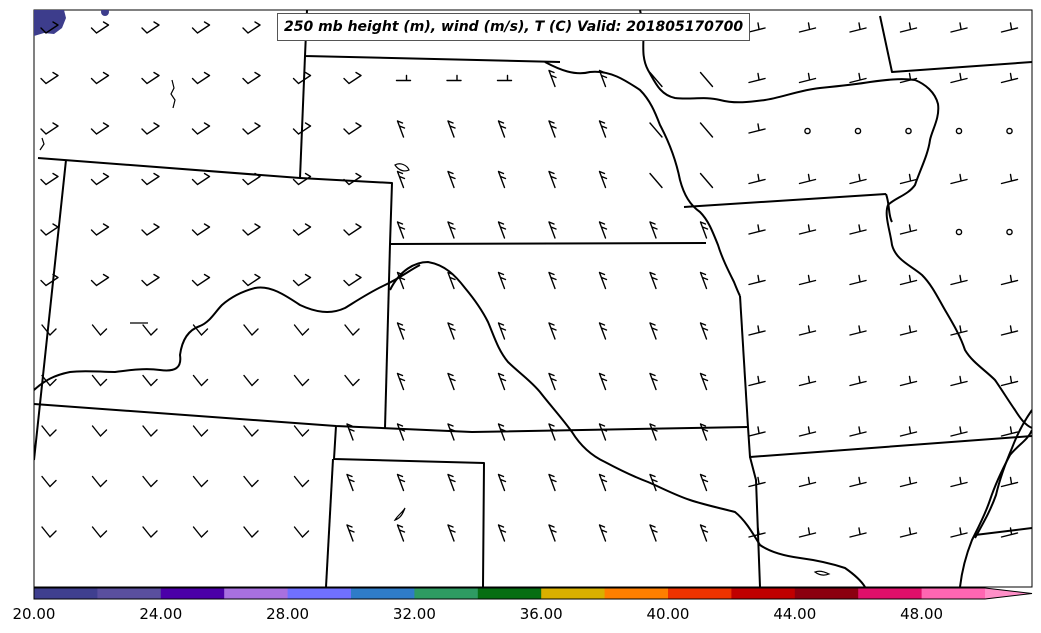 Image resolution: width=1041 pixels, height=633 pixels. Describe the element at coordinates (921, 614) in the screenshot. I see `colorbar-tick-label: 48.00` at that location.